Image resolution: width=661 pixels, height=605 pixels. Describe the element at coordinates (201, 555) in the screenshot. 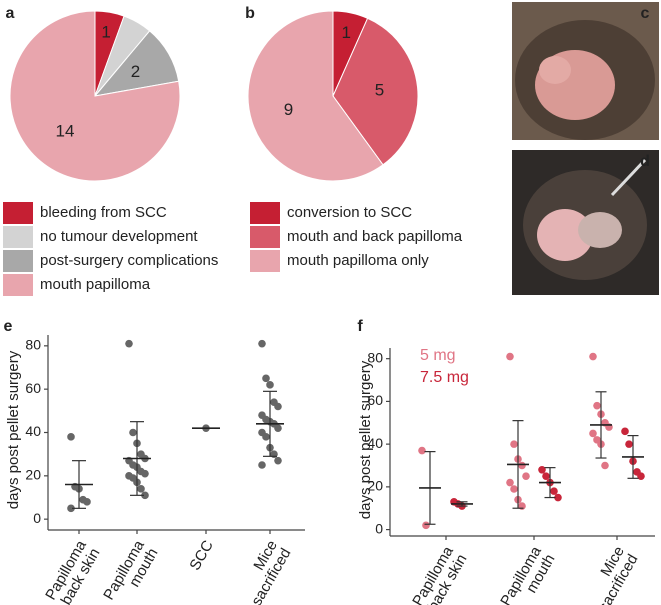

I see `x-tick-label: SCC` at that location.